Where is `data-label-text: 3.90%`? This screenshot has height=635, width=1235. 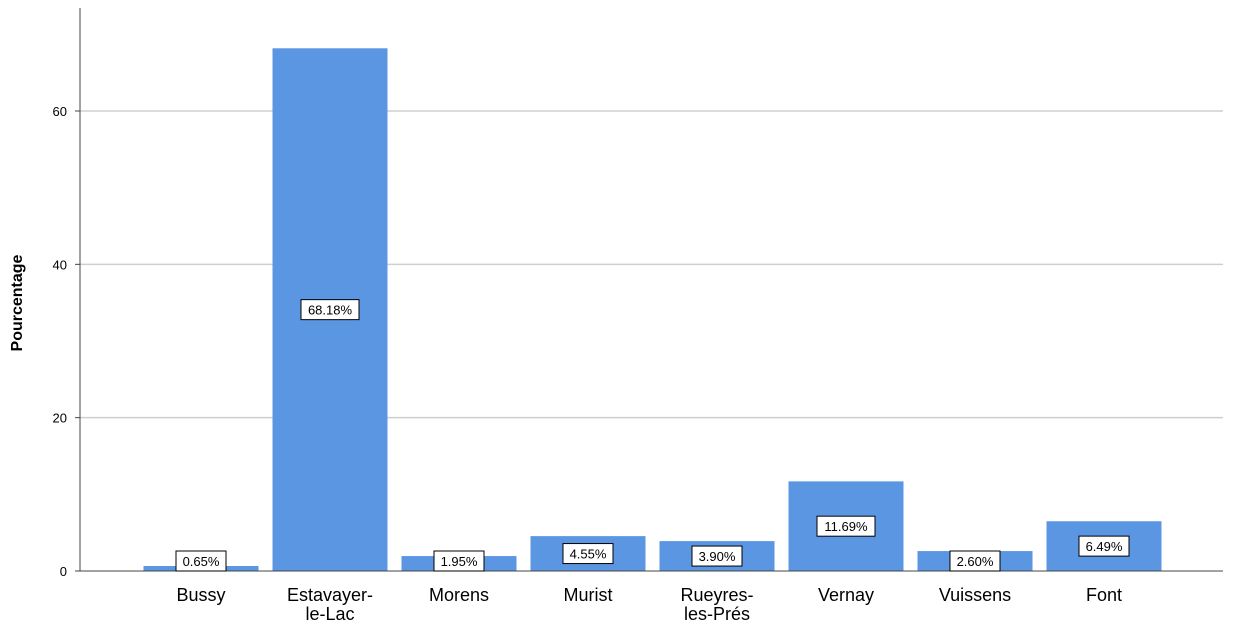 data-label-text: 3.90% is located at coordinates (717, 556).